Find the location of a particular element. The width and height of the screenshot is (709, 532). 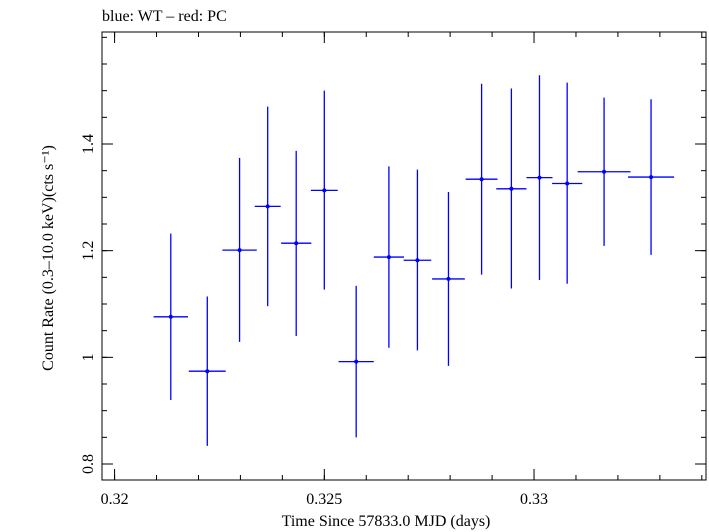

x-tick-labels: 0.32 0.325 0.33 is located at coordinates (324, 499).